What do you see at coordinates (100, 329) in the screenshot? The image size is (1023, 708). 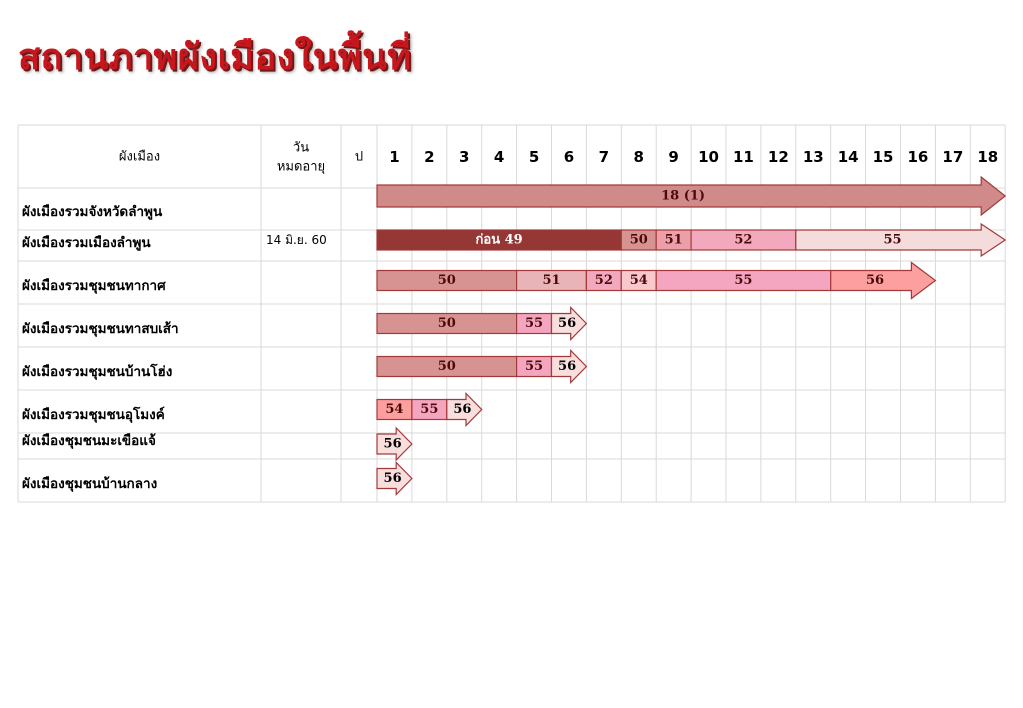 I see `row-label: ผังเมืองรวมชุมชนทาสบเส้า` at bounding box center [100, 329].